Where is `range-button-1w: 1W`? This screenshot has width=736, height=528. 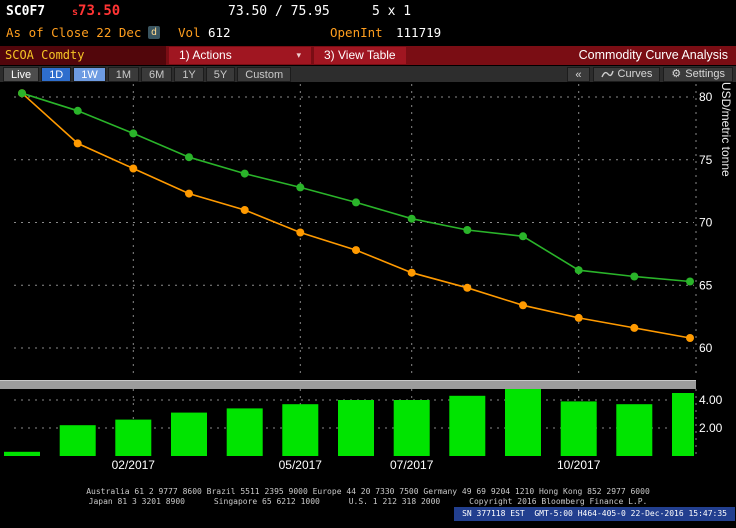
range-button-1w: 1W is located at coordinates (89, 74).